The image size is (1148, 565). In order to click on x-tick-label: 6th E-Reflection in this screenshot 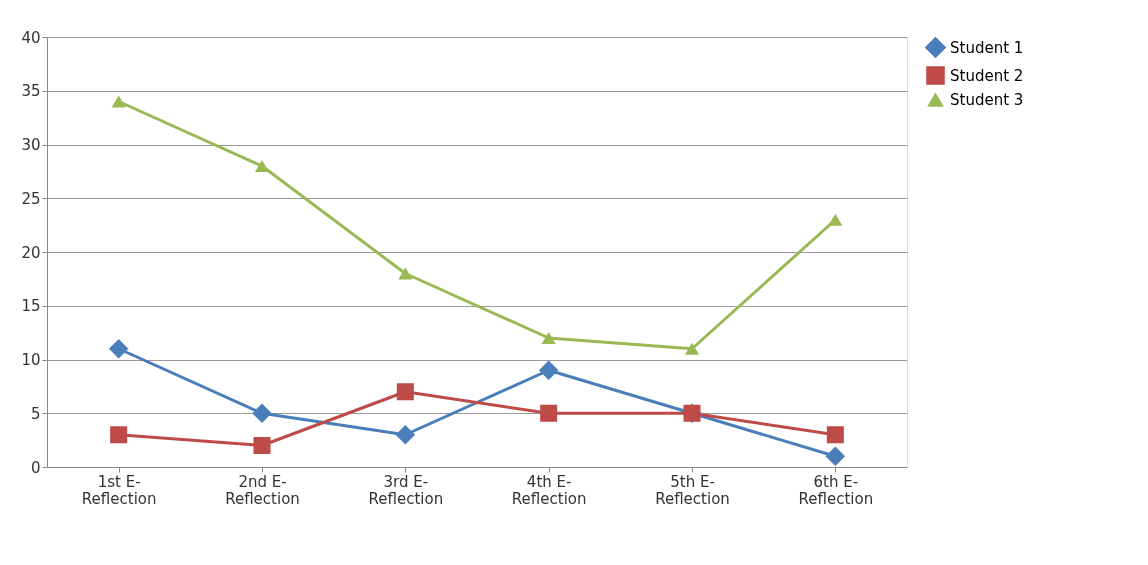, I will do `click(836, 490)`.